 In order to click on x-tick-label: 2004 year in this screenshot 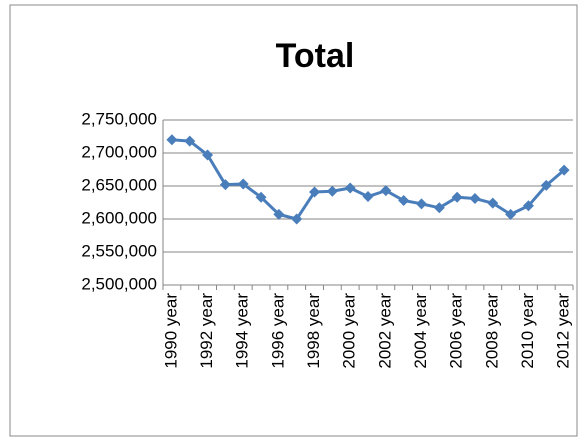, I will do `click(420, 331)`.